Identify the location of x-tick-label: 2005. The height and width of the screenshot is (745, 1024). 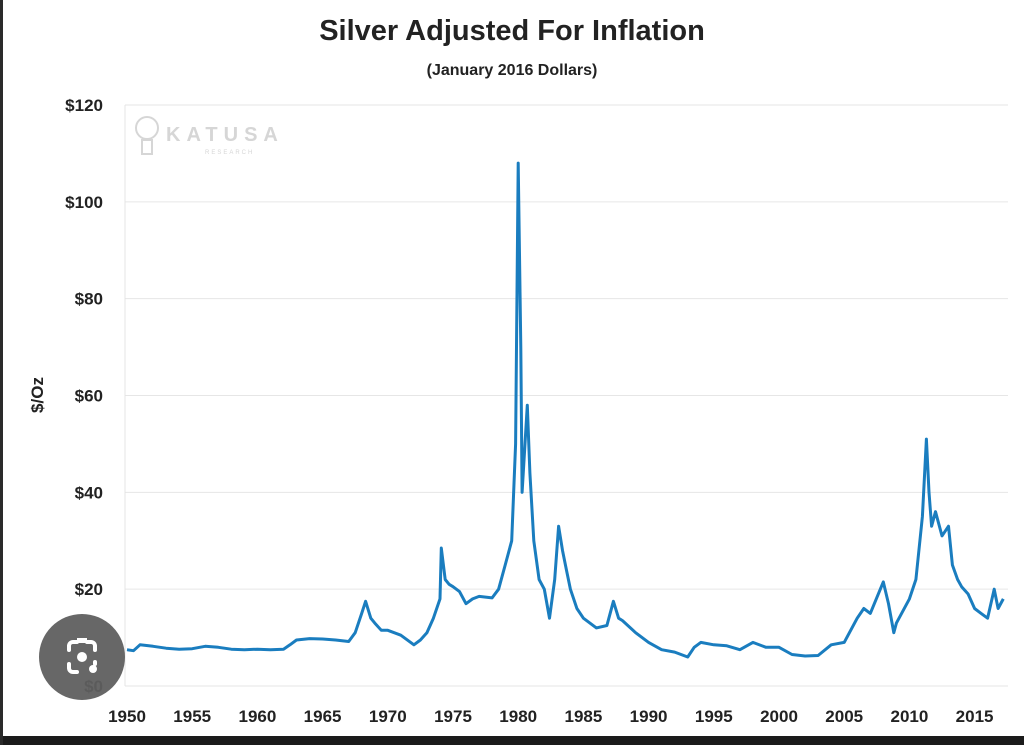
(844, 716).